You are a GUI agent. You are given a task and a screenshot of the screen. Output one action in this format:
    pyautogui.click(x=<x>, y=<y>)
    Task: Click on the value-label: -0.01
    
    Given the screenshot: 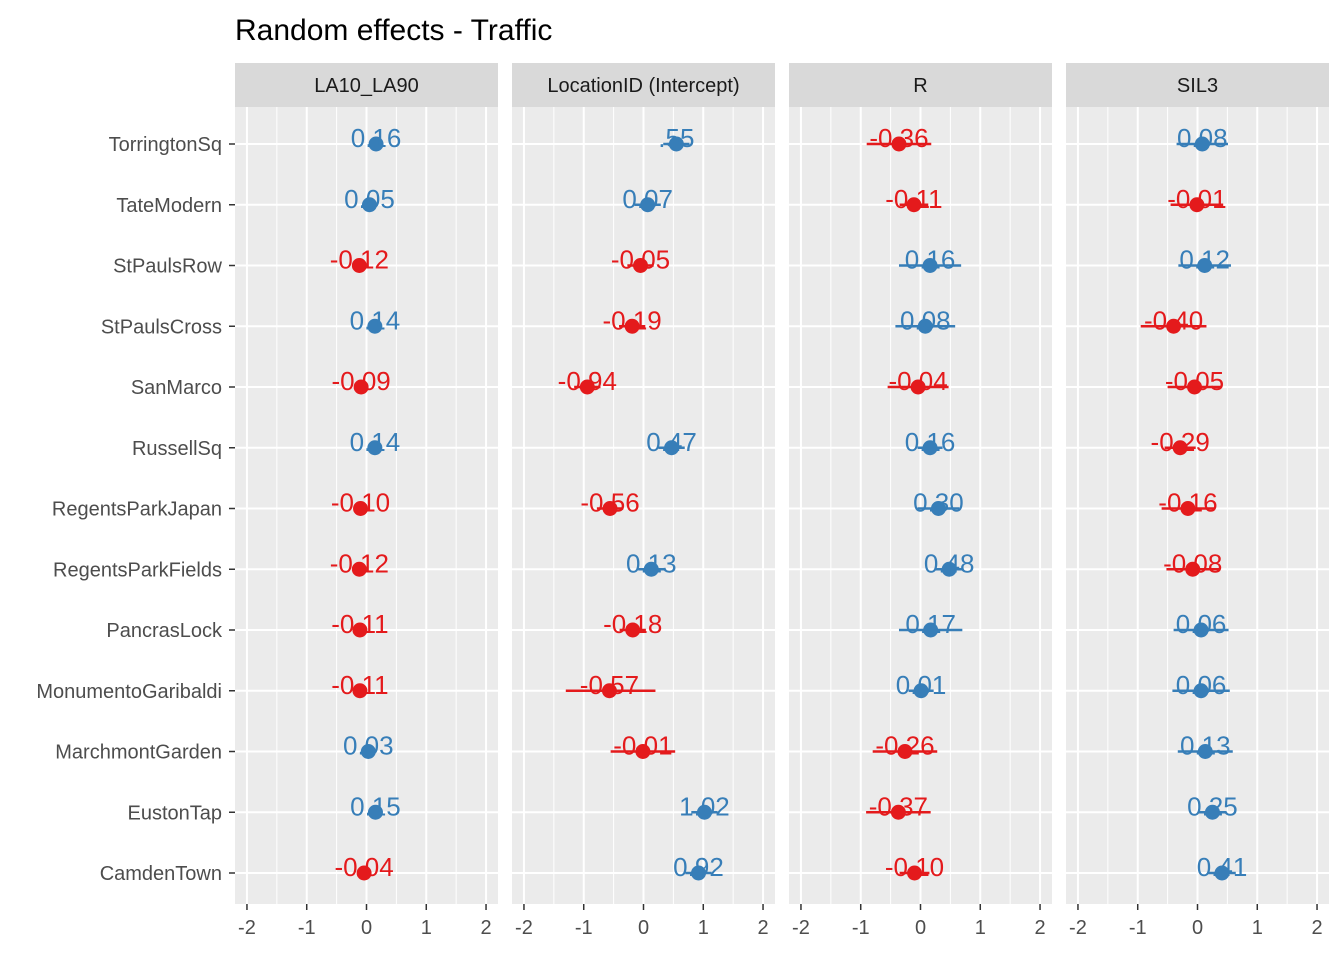 What is the action you would take?
    pyautogui.click(x=1196, y=199)
    